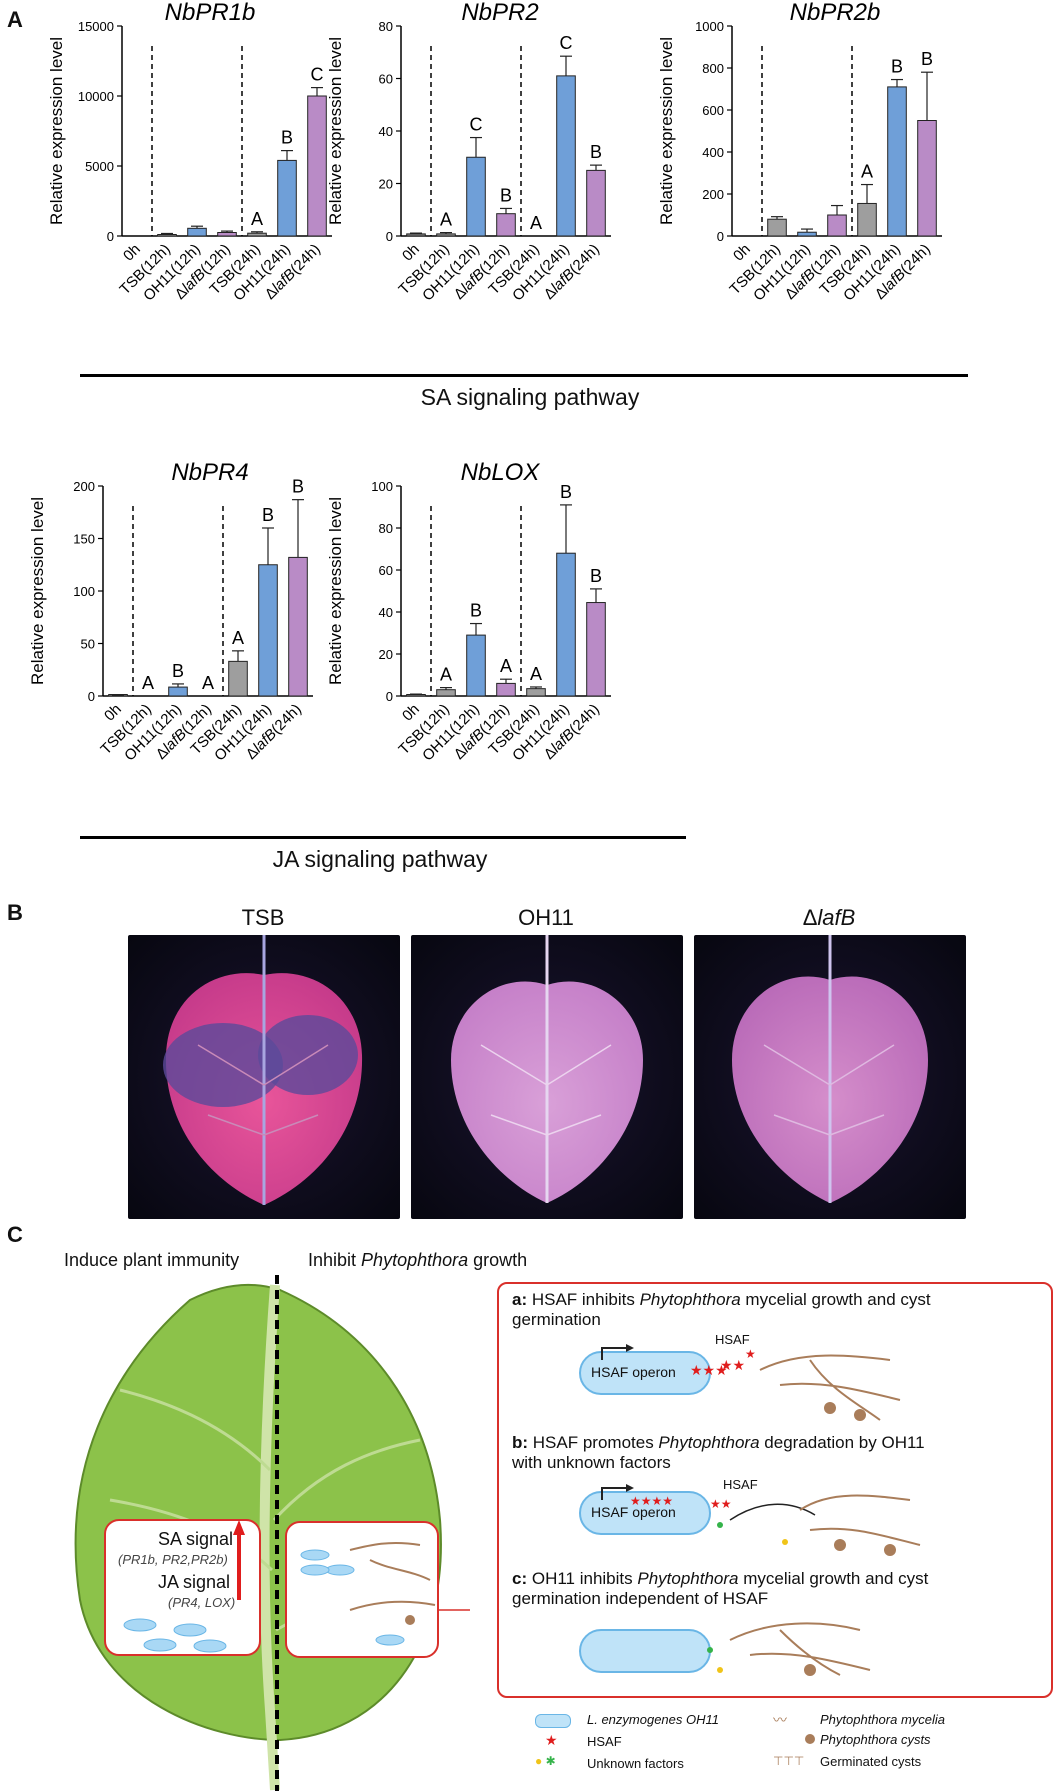 This screenshot has height=1791, width=1060. I want to click on inhibit-growth-label: Inhibit Phytophthora growth, so click(418, 1260).